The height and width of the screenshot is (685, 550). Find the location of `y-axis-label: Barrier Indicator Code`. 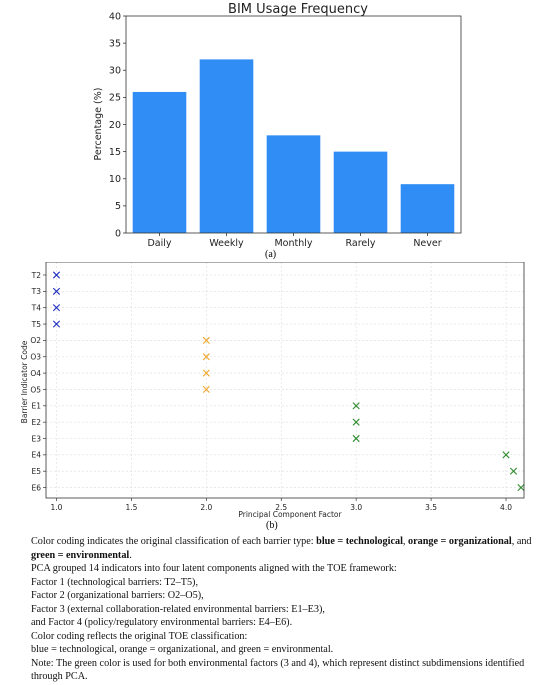

y-axis-label: Barrier Indicator Code is located at coordinates (24, 381).